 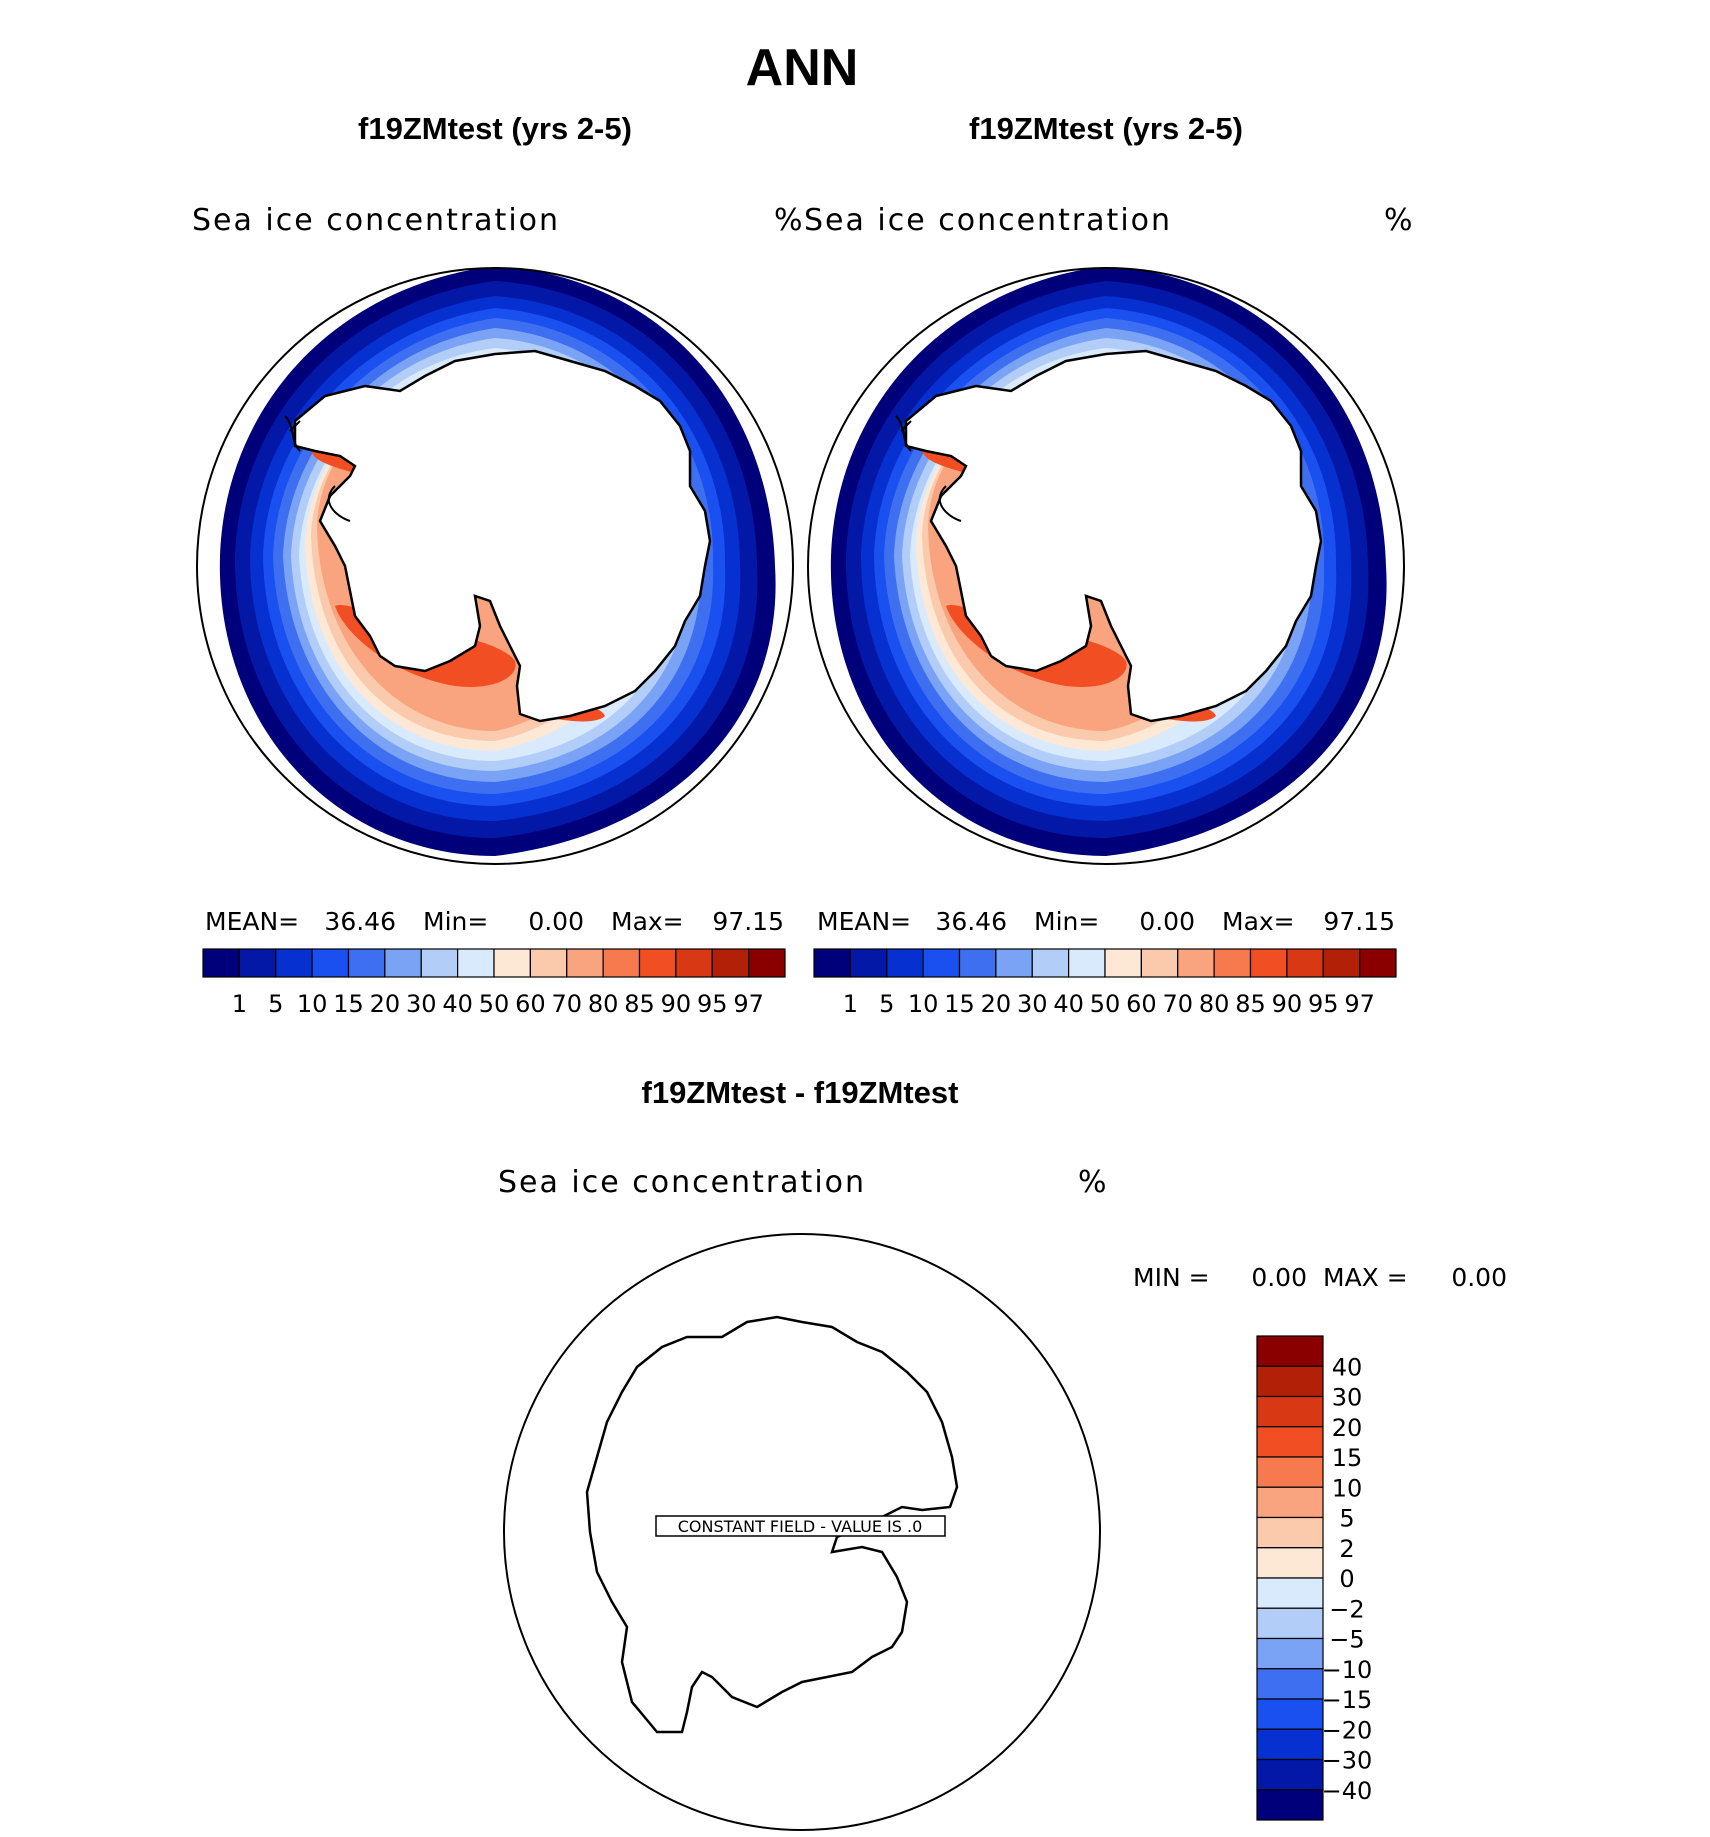 I want to click on colorbar-right-tick-label: 5, so click(x=886, y=1004).